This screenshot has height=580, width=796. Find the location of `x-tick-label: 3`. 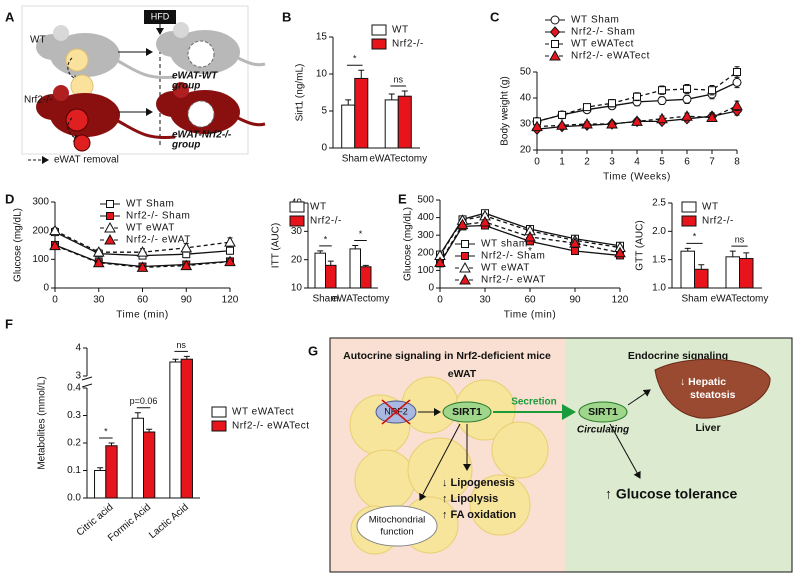

x-tick-label: 3 is located at coordinates (612, 162).